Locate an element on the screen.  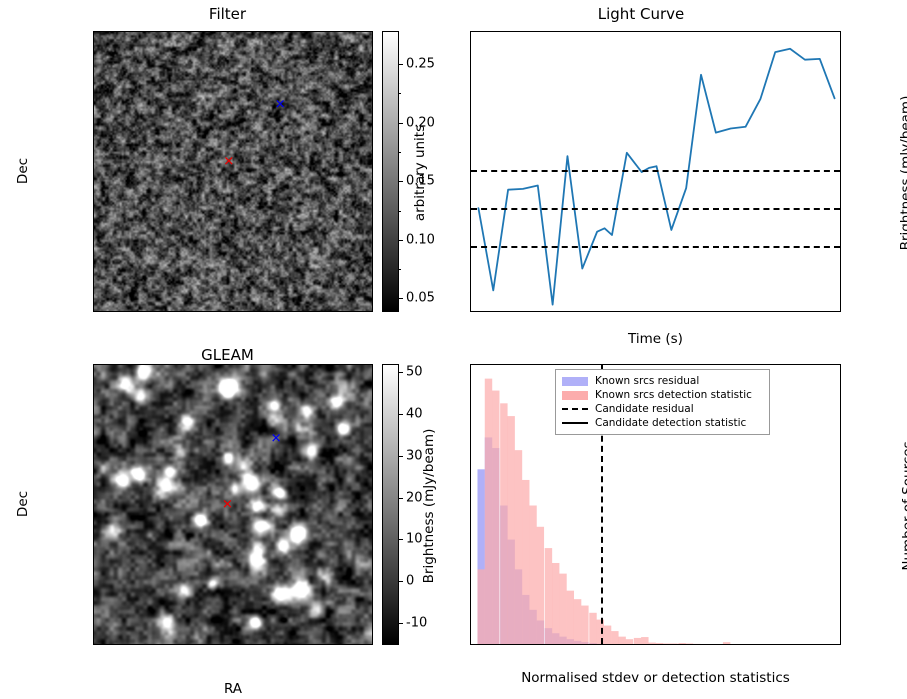
light-curve-lower-threshold is located at coordinates (655, 246).